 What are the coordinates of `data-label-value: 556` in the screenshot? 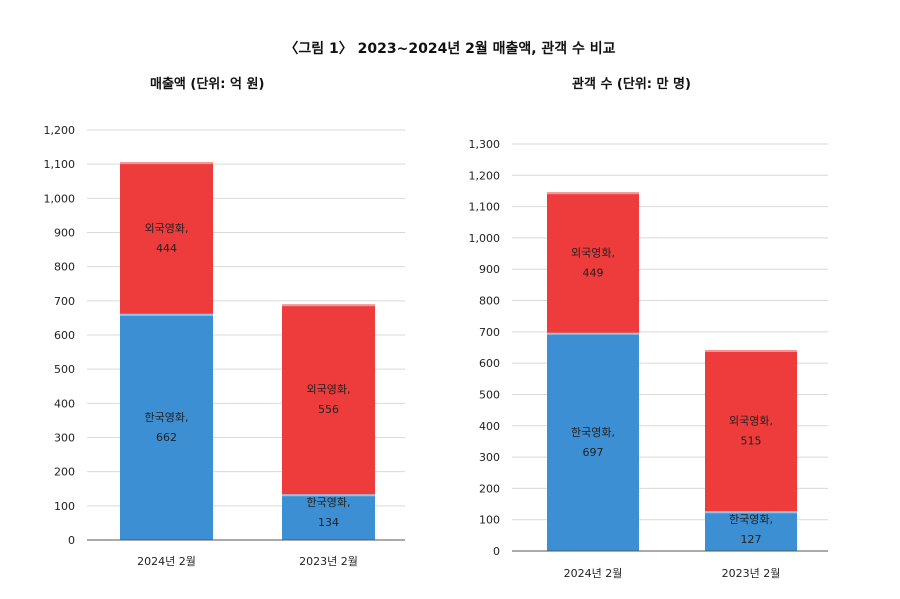 It's located at (328, 409).